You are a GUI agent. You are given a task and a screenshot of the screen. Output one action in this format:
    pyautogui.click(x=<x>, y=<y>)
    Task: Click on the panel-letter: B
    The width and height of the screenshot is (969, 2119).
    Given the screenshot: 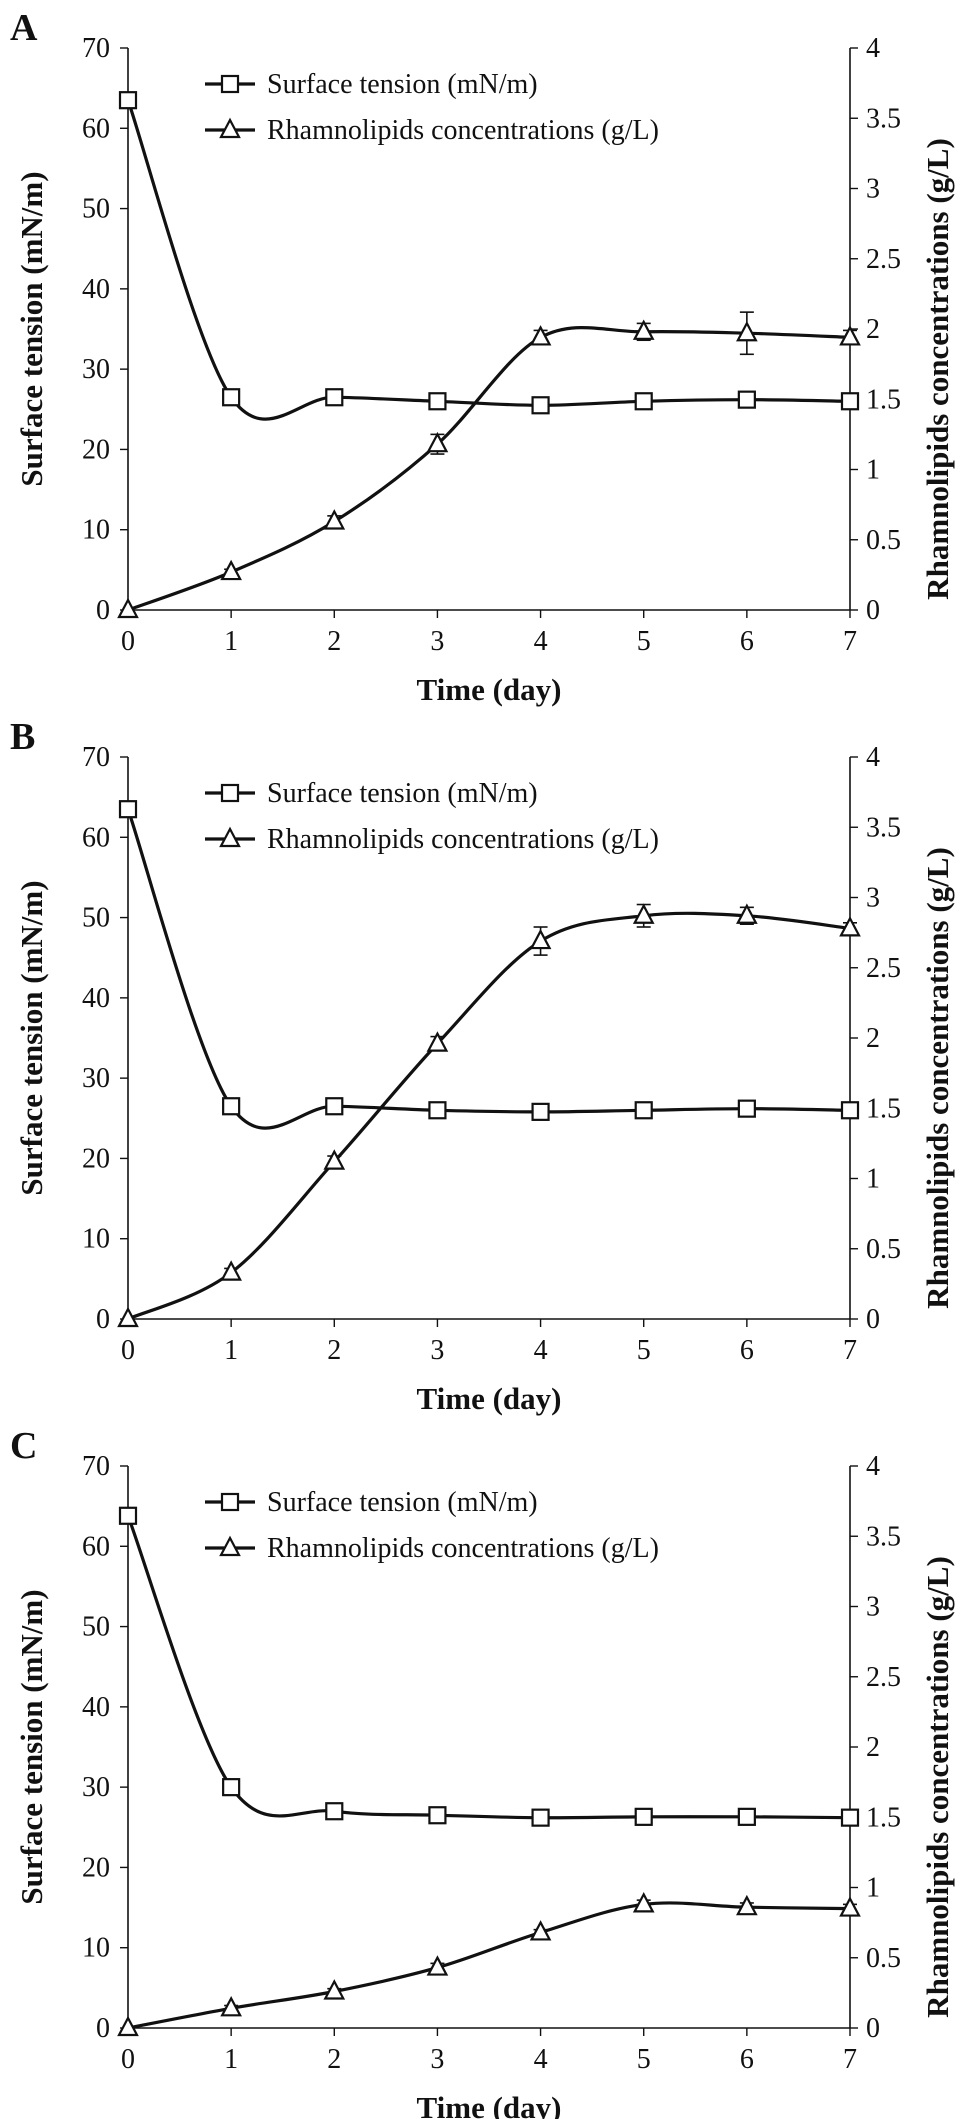 What is the action you would take?
    pyautogui.click(x=22, y=737)
    